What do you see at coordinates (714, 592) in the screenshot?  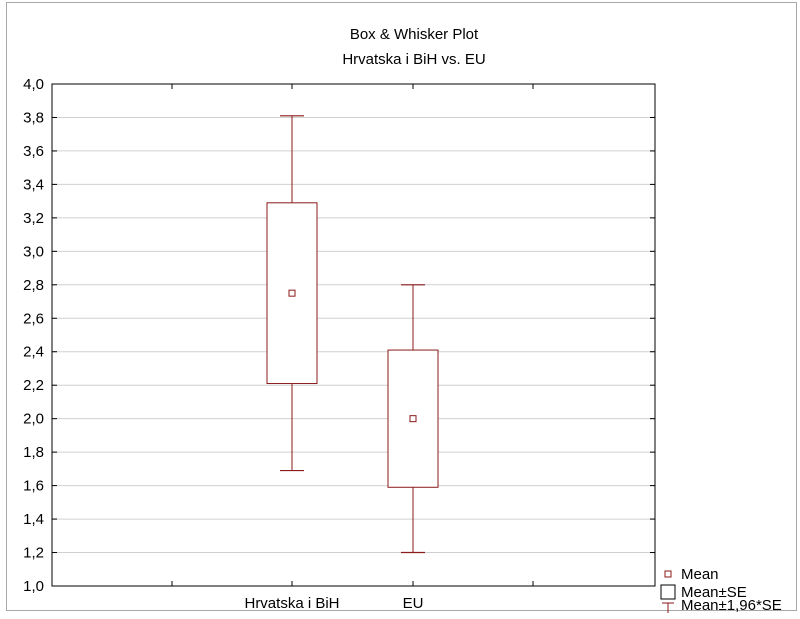 I see `legend-se-label: Mean±SE` at bounding box center [714, 592].